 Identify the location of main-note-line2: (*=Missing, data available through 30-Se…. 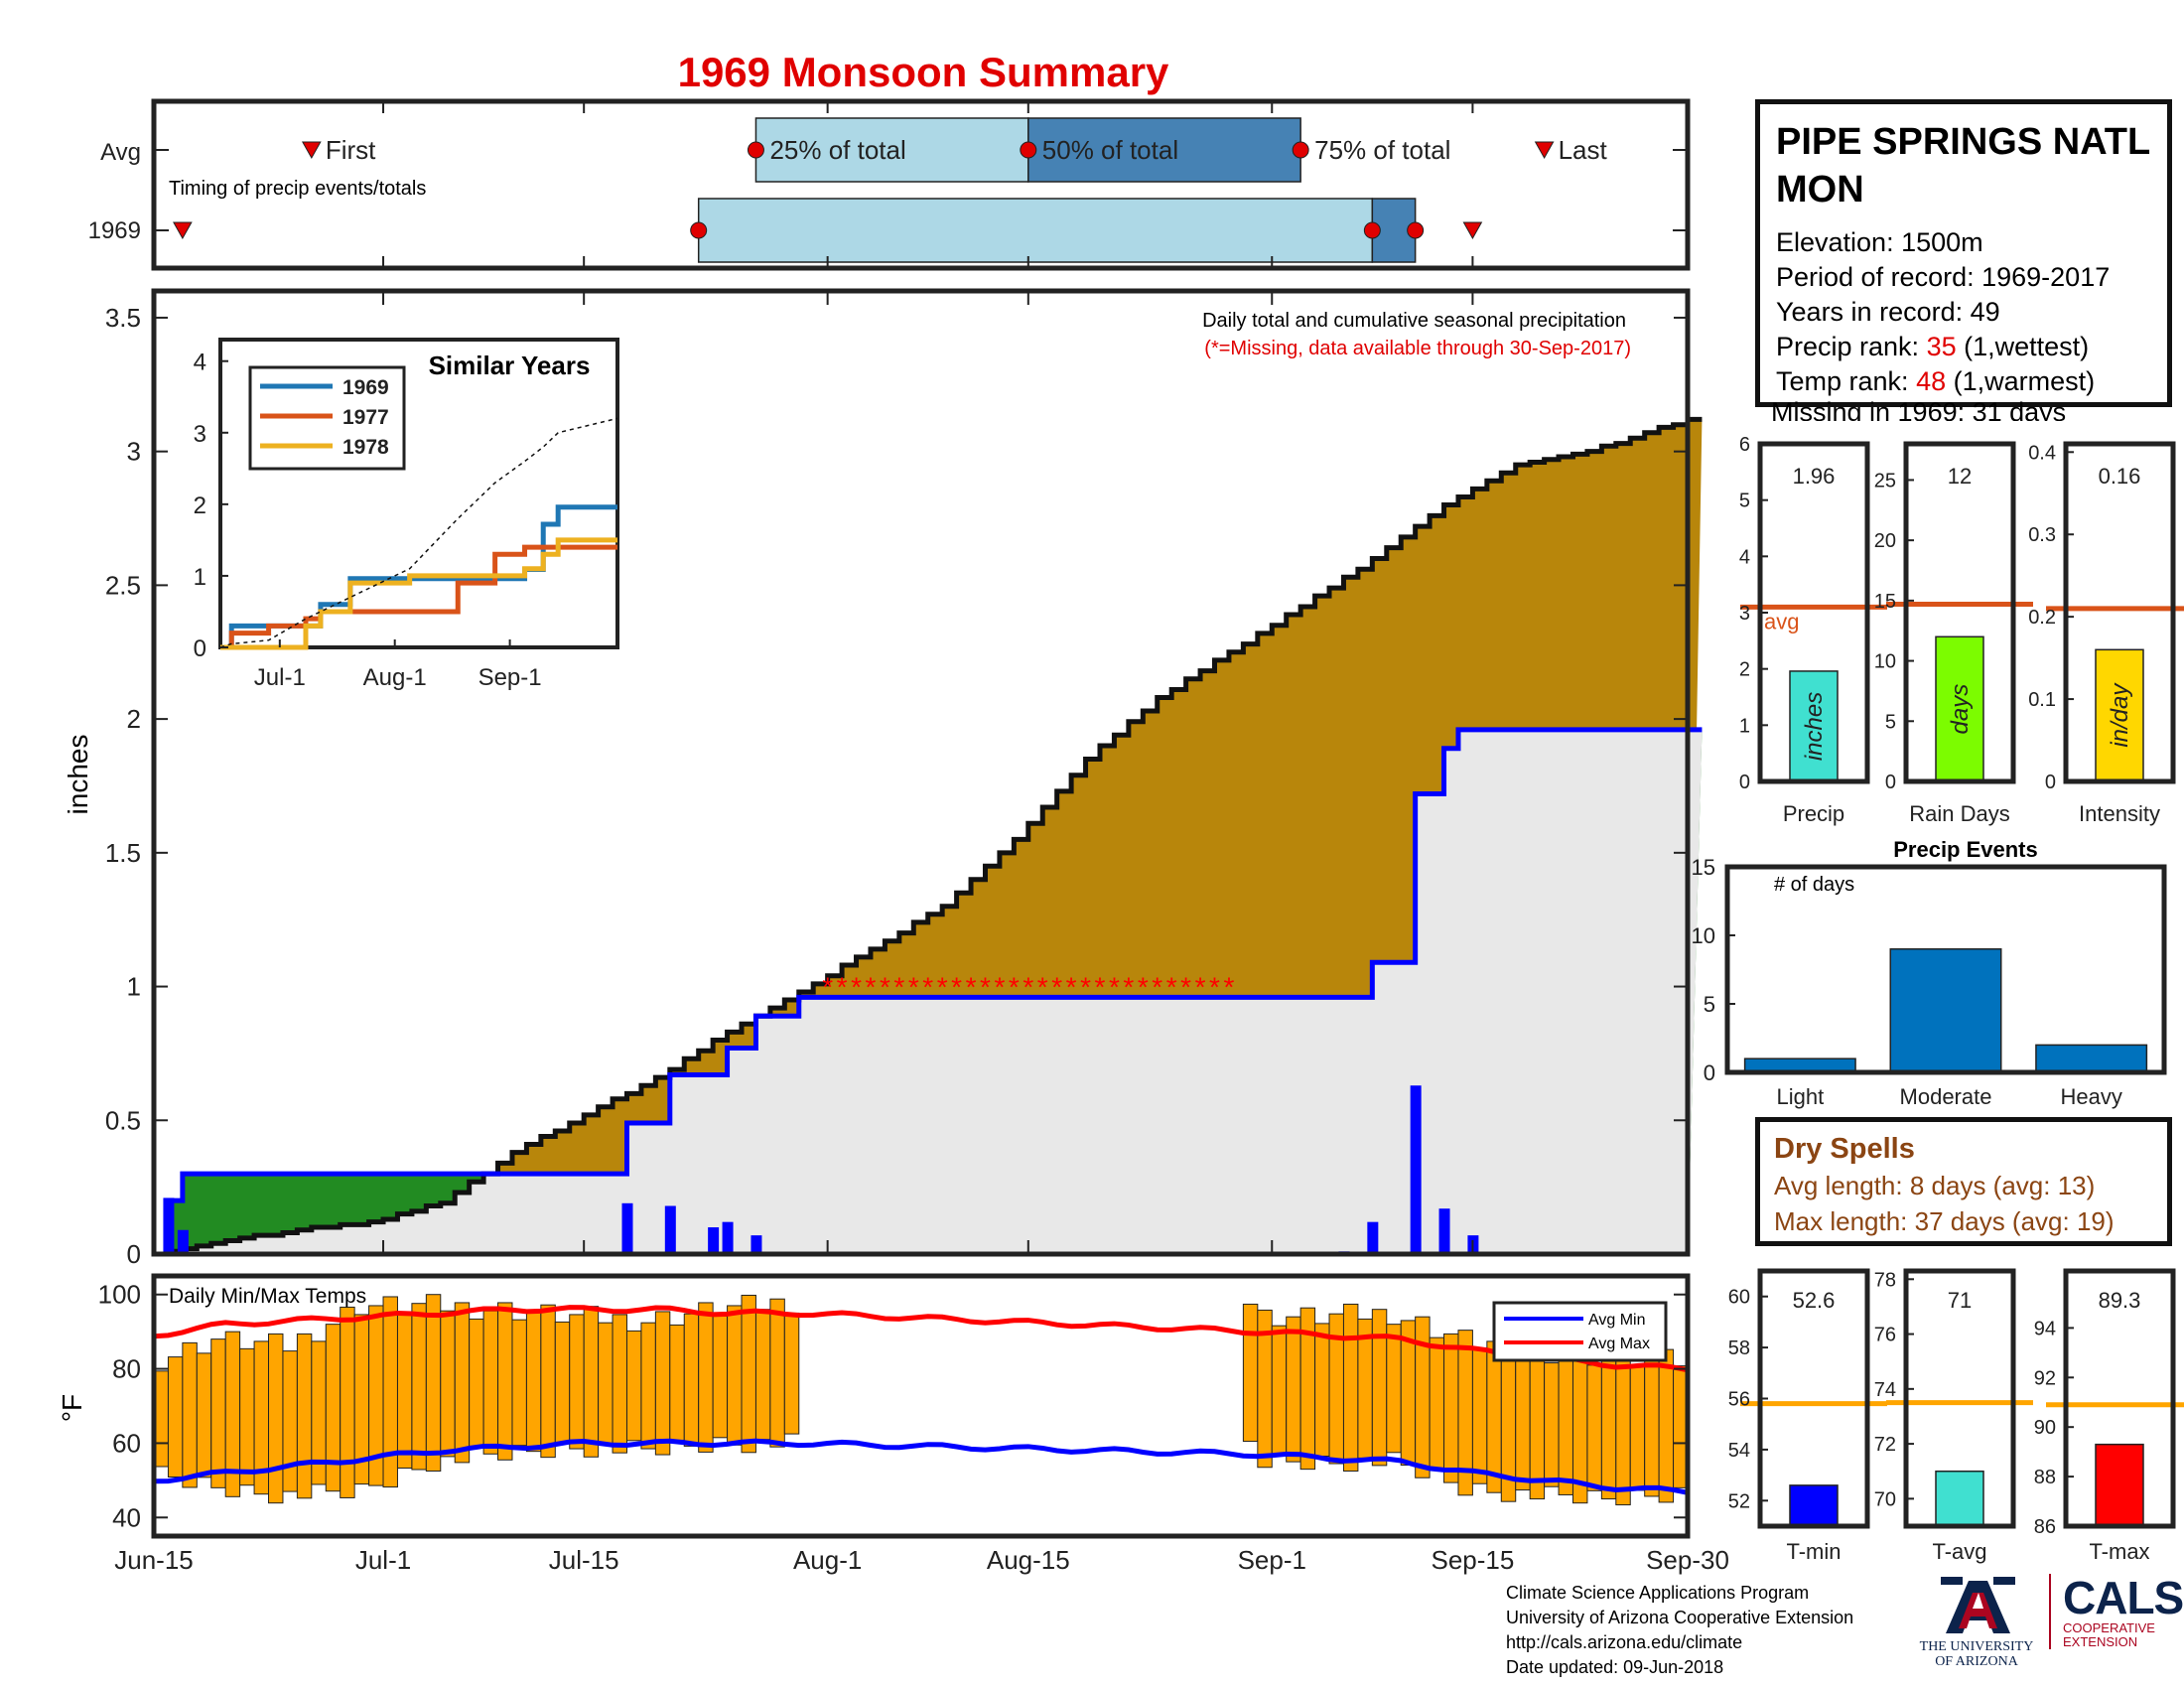
(1417, 348).